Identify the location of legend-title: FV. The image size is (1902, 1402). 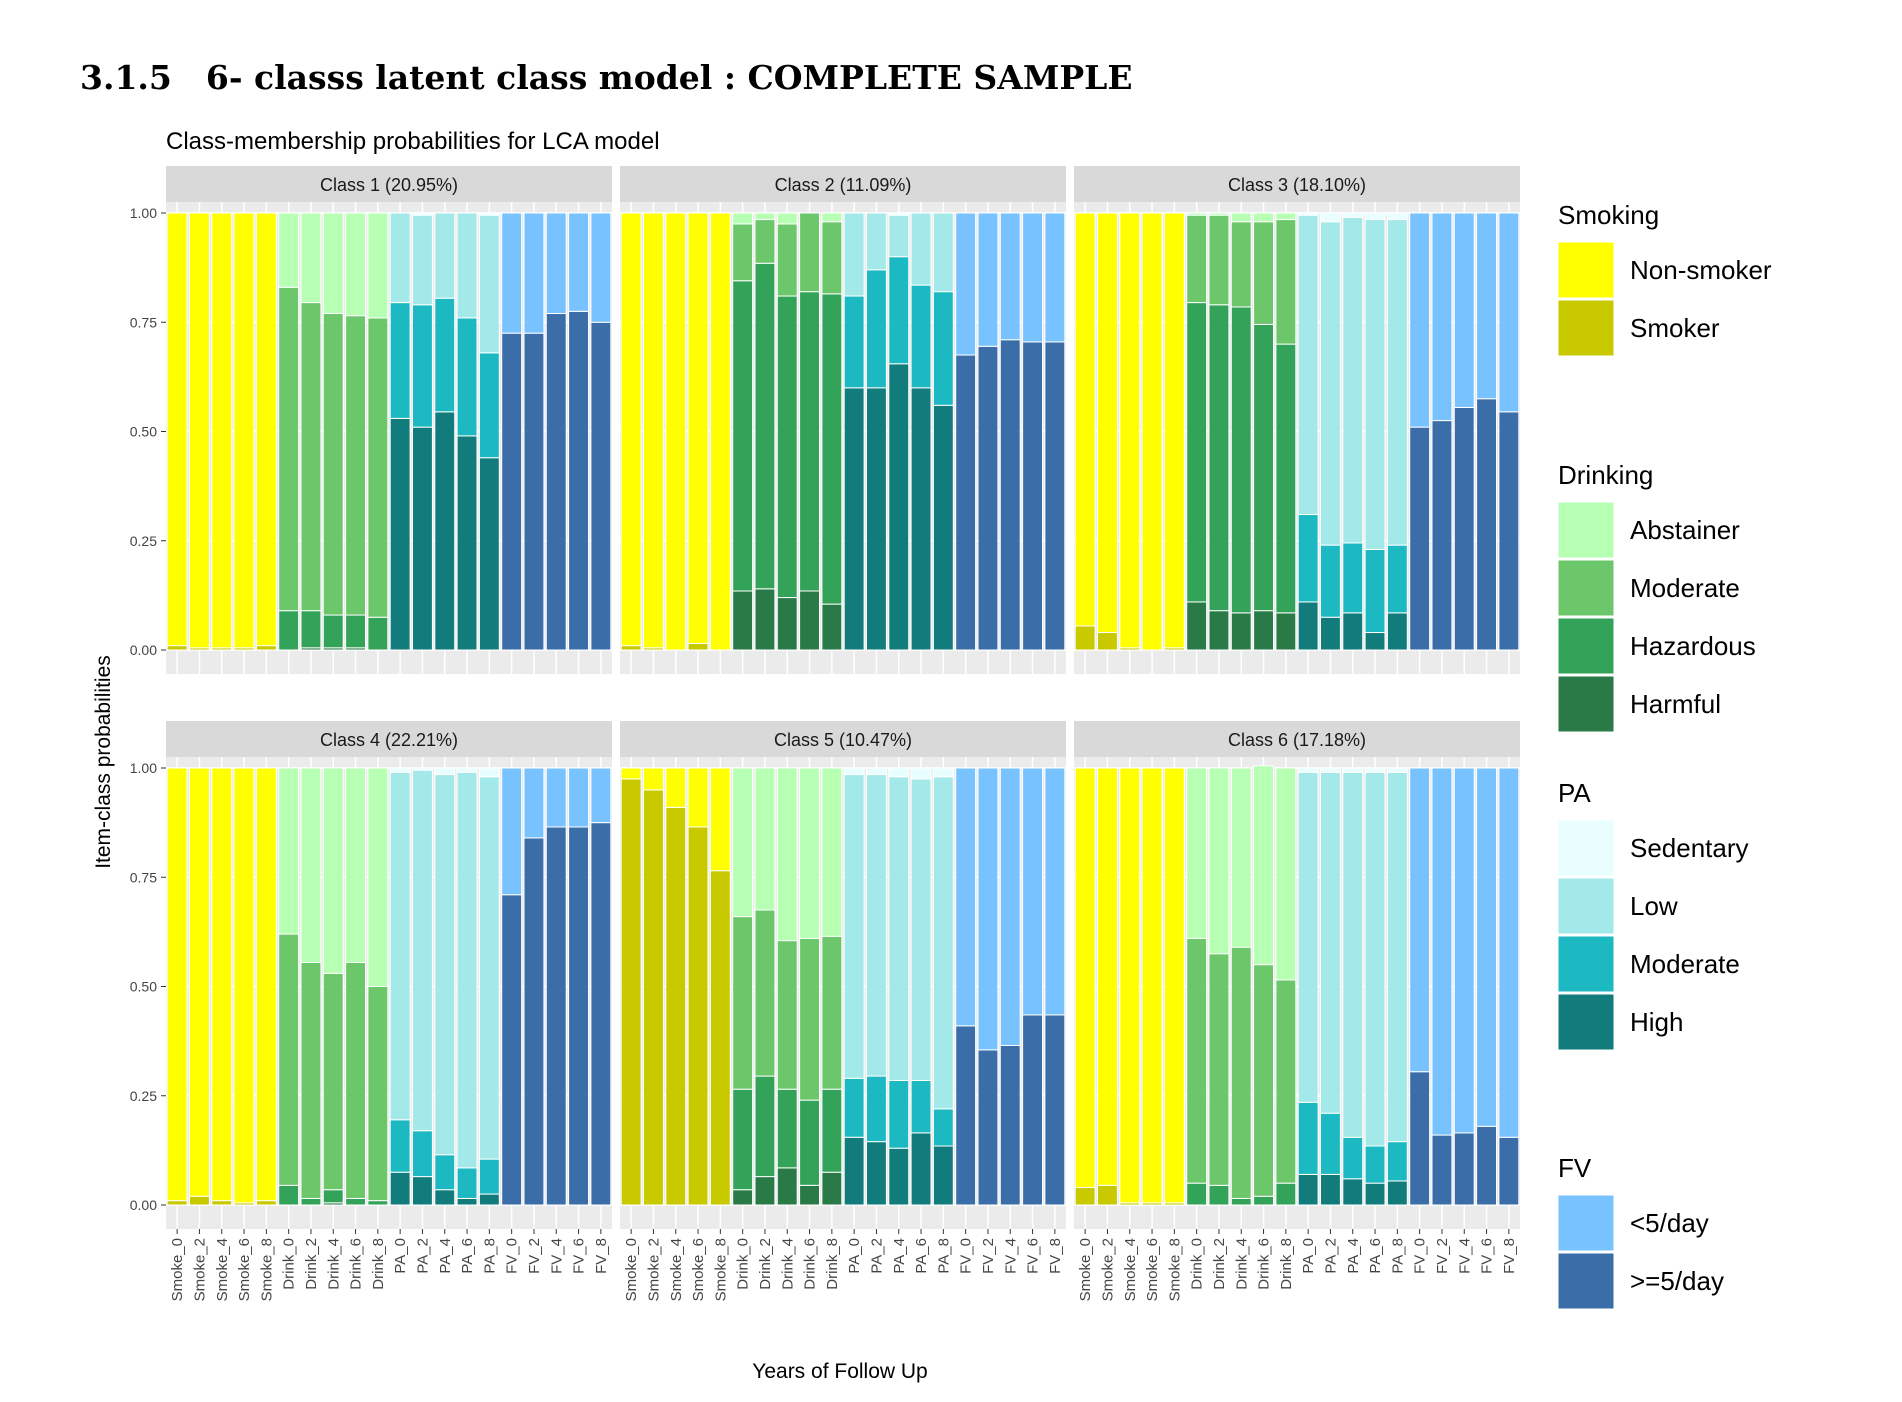
(1575, 1168).